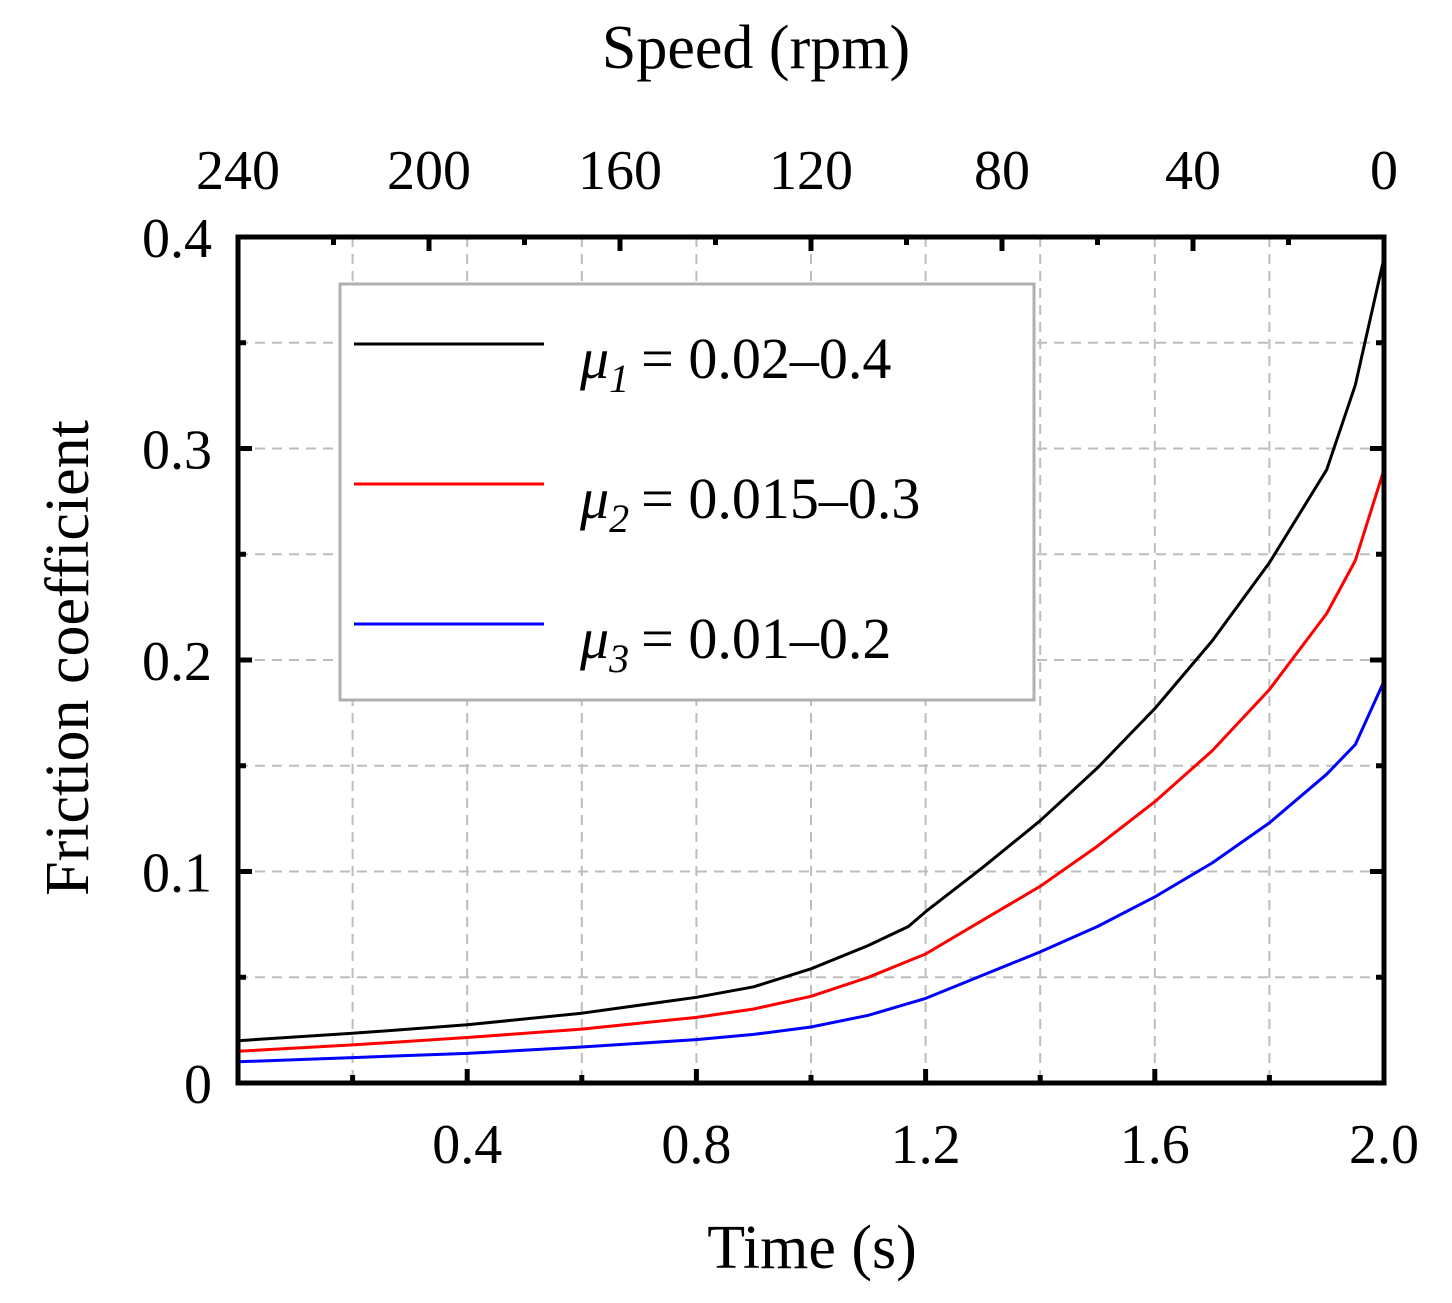  What do you see at coordinates (1155, 1145) in the screenshot?
I see `x-tick-label: 1.6` at bounding box center [1155, 1145].